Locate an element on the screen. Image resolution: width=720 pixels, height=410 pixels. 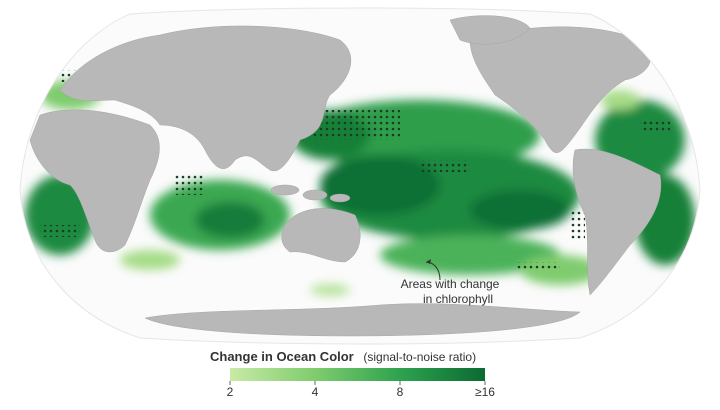
color-scale is located at coordinates (357, 374).